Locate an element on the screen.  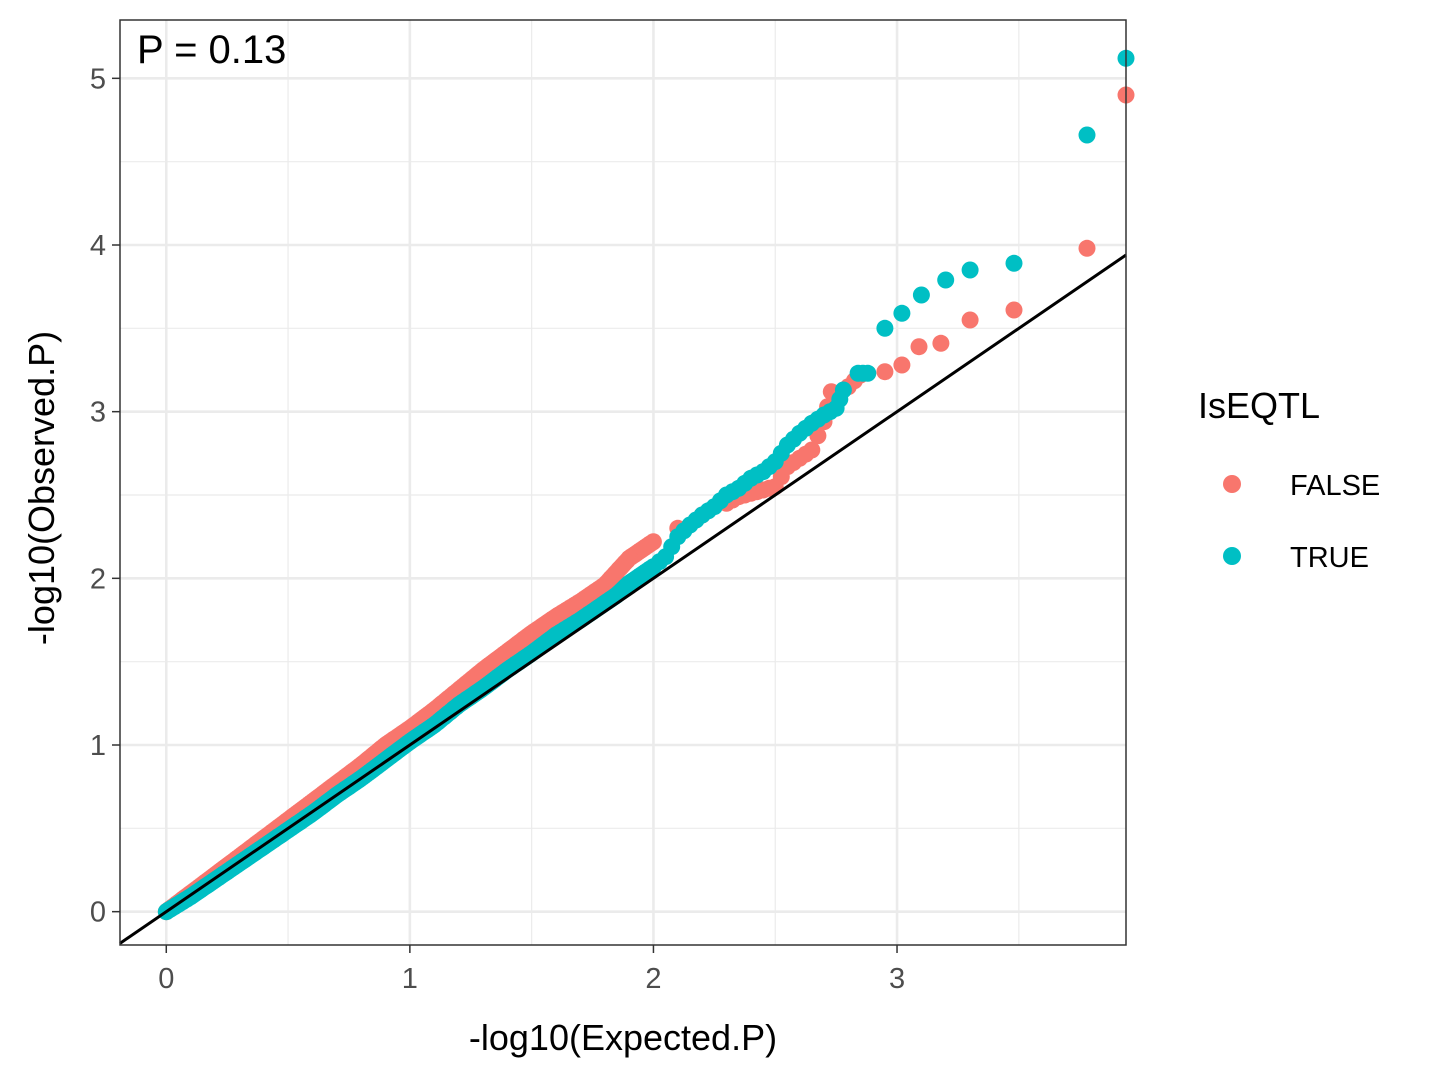
legend-label-true: TRUE is located at coordinates (1329, 558).